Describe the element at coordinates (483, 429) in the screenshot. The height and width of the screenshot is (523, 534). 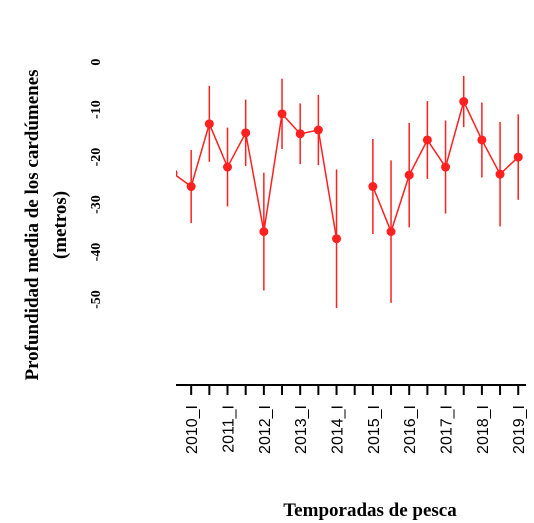
I see `x-tick-label: 2018_I` at that location.